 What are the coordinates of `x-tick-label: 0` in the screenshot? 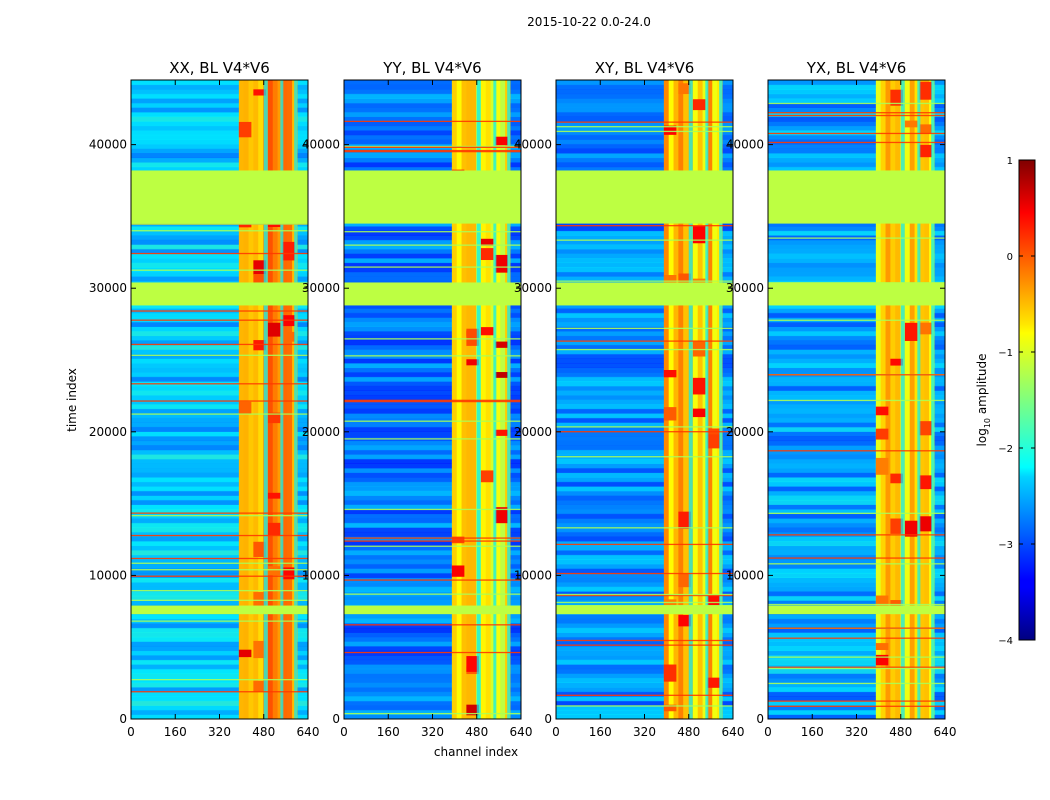 It's located at (131, 732).